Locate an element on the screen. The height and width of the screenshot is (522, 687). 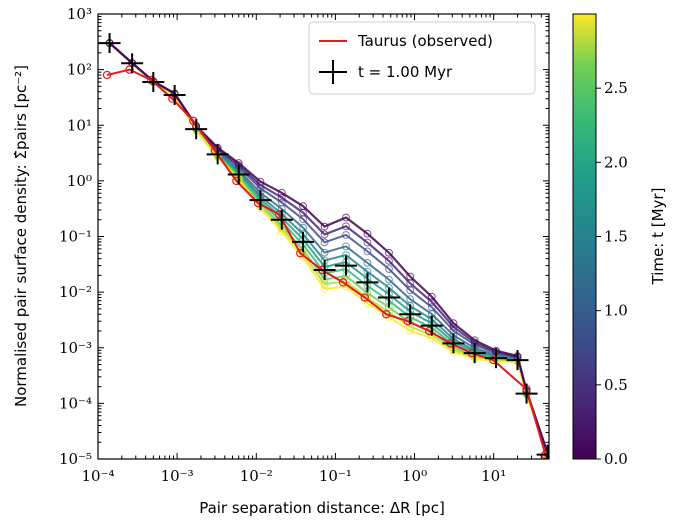
legend: Taurus (observed) t = 1.00 Myr is located at coordinates (422, 58).